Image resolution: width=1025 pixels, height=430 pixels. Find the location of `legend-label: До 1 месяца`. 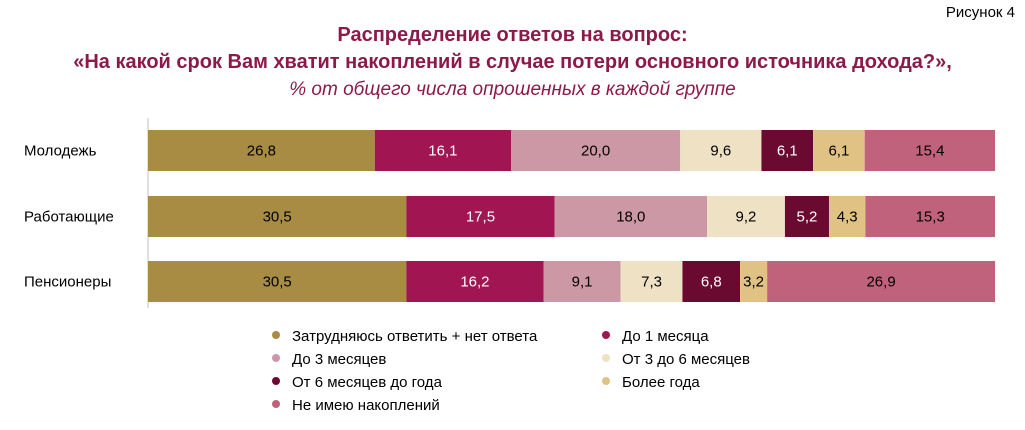

legend-label: До 1 месяца is located at coordinates (665, 336).